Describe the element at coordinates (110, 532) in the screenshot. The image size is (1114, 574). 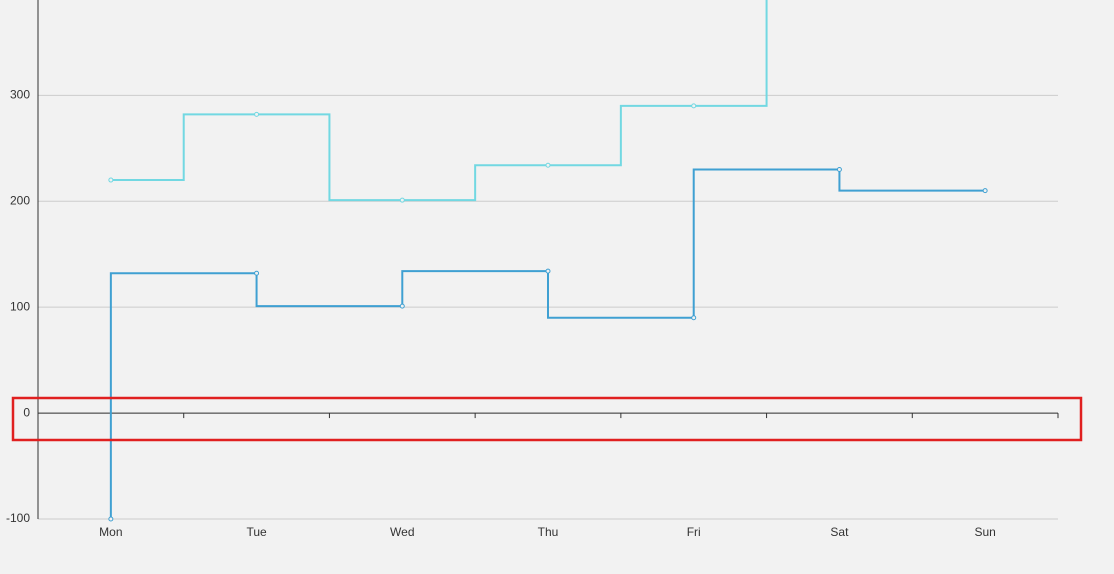
I see `x-tick-label: Mon` at that location.